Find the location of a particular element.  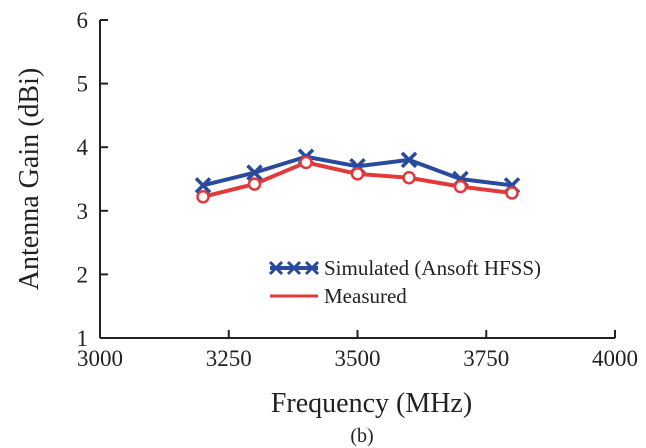

x-tick-label: 4000 is located at coordinates (615, 358).